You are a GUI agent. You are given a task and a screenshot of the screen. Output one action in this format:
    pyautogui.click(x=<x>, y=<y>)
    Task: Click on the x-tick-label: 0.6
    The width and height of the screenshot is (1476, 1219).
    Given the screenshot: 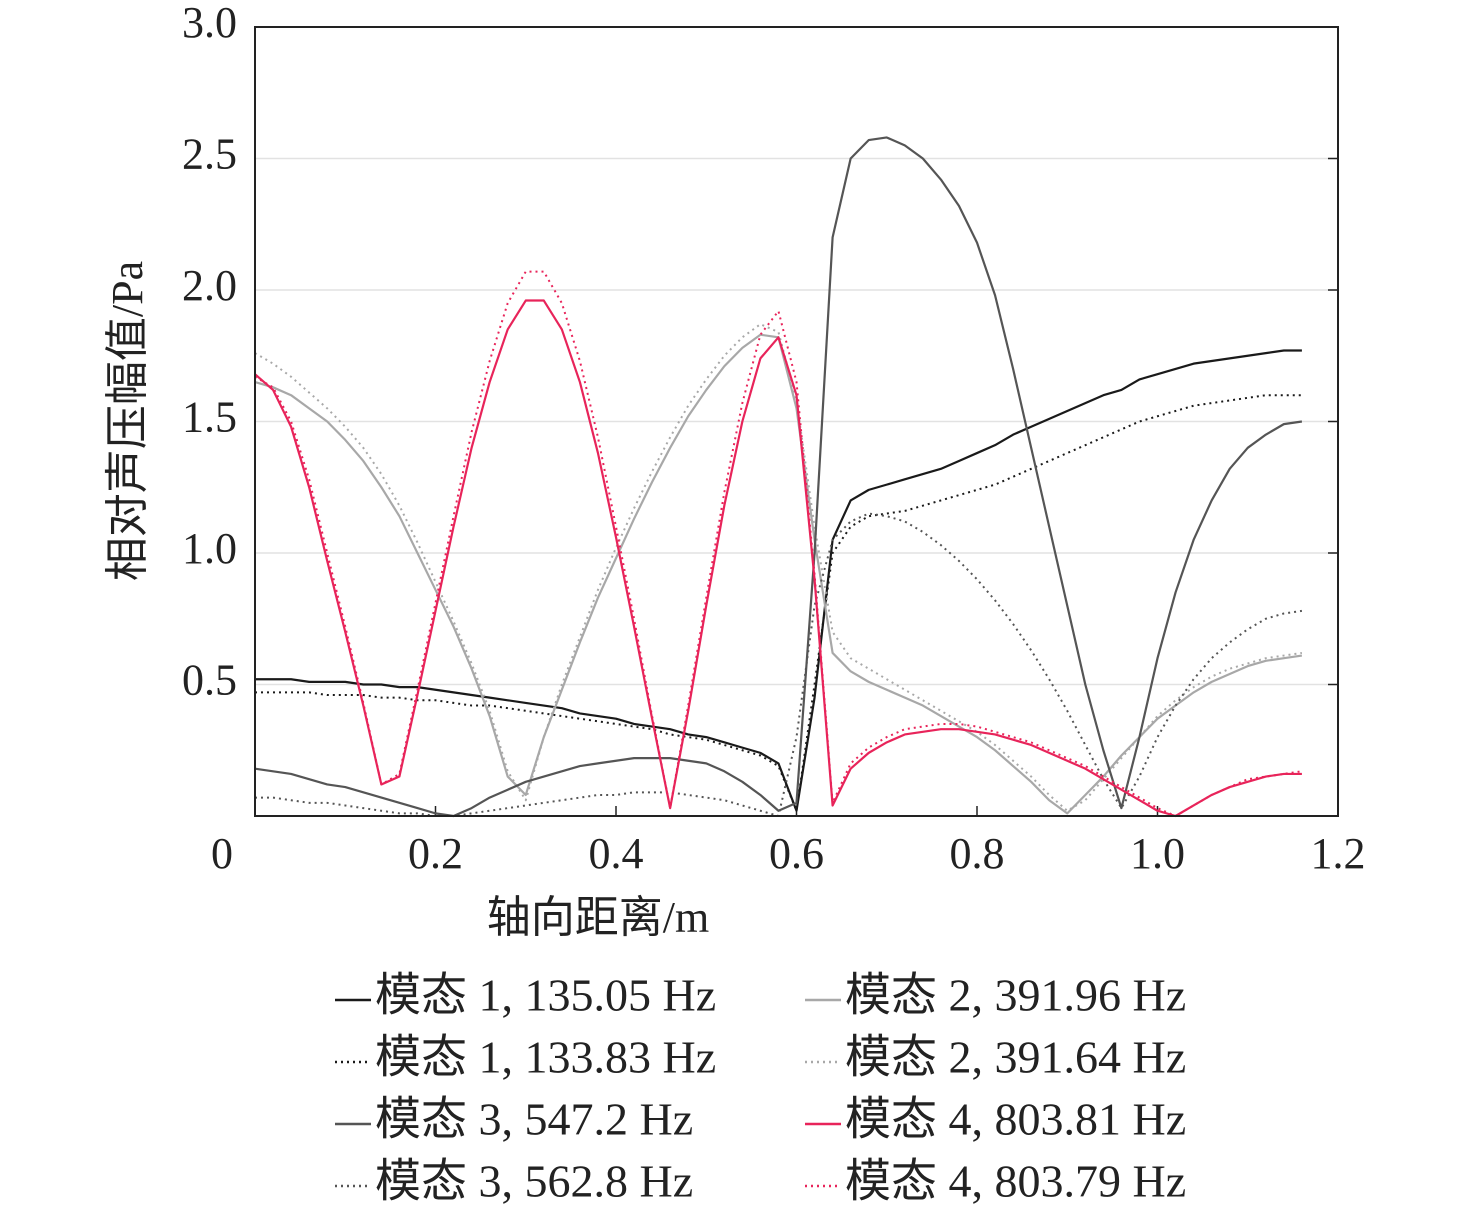 What is the action you would take?
    pyautogui.click(x=796, y=853)
    